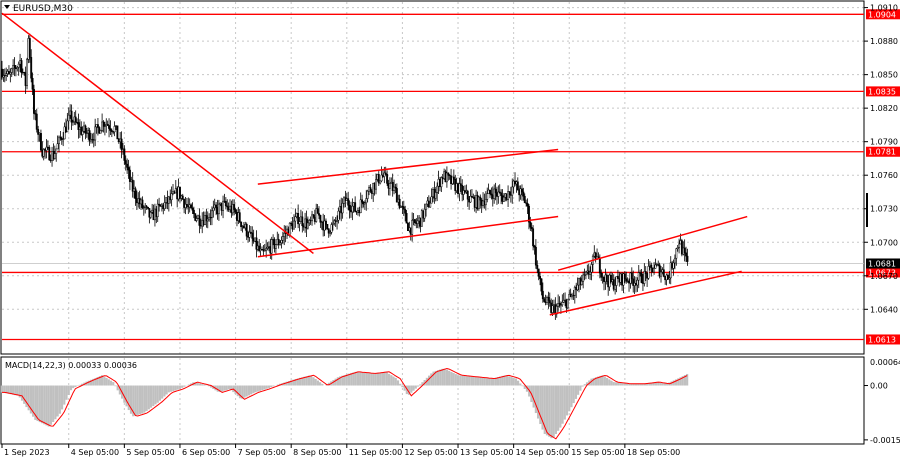  Describe the element at coordinates (884, 276) in the screenshot. I see `y-tick-label: 1.0670` at that location.